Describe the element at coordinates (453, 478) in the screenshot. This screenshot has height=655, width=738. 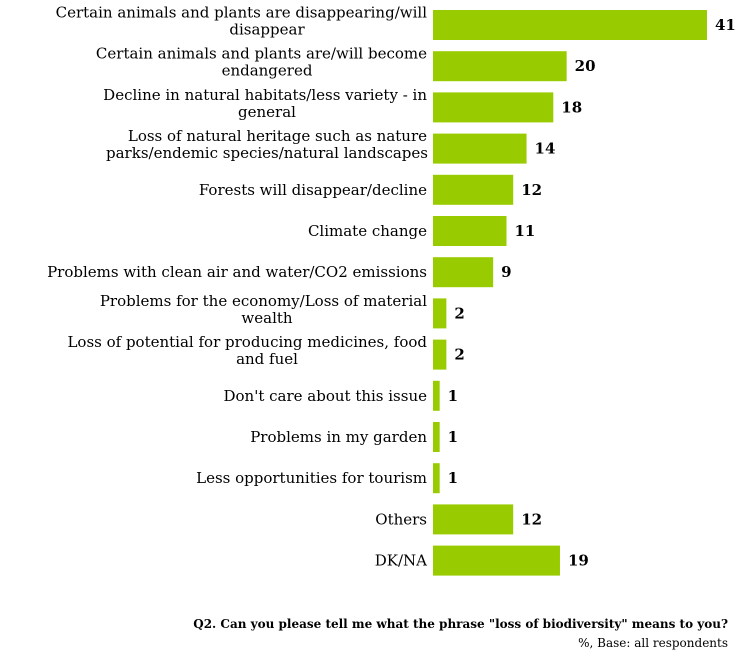
I see `value-label-11: 1` at that location.